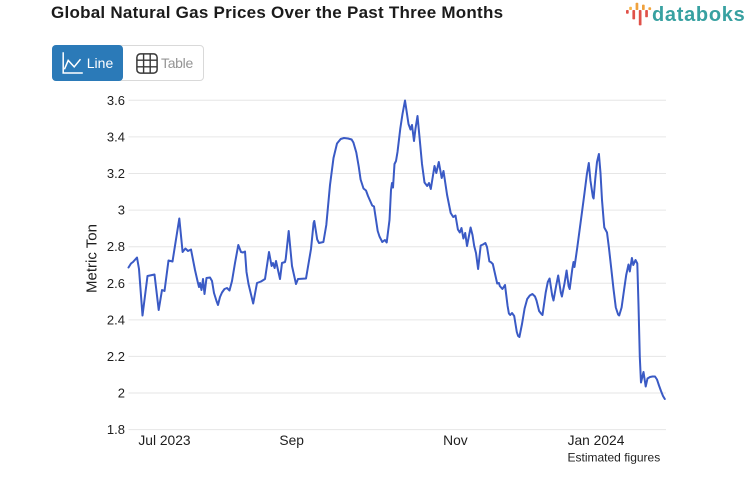 The width and height of the screenshot is (753, 498). I want to click on svg-text: 2.8, so click(116, 246).